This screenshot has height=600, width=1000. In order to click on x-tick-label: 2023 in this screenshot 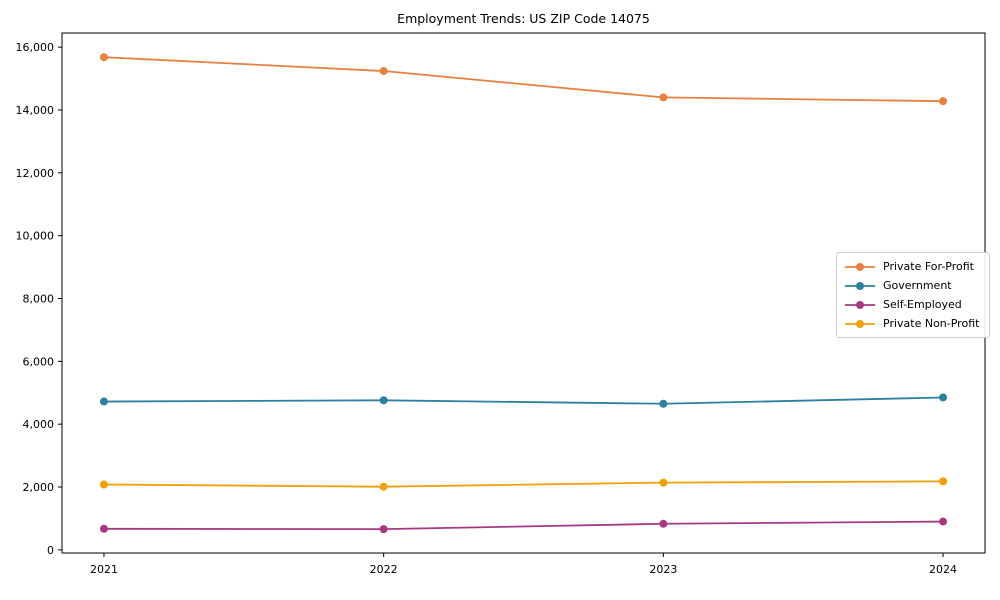, I will do `click(663, 569)`.